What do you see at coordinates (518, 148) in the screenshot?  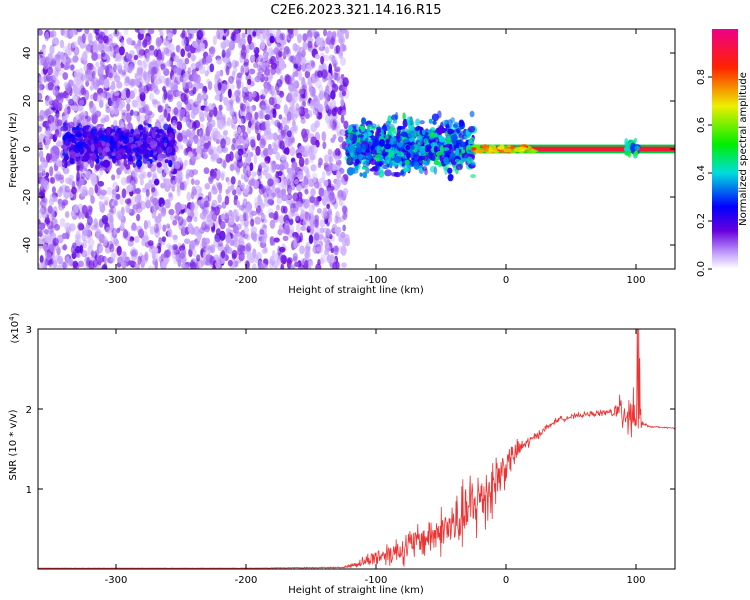 I see `carrier-blob` at bounding box center [518, 148].